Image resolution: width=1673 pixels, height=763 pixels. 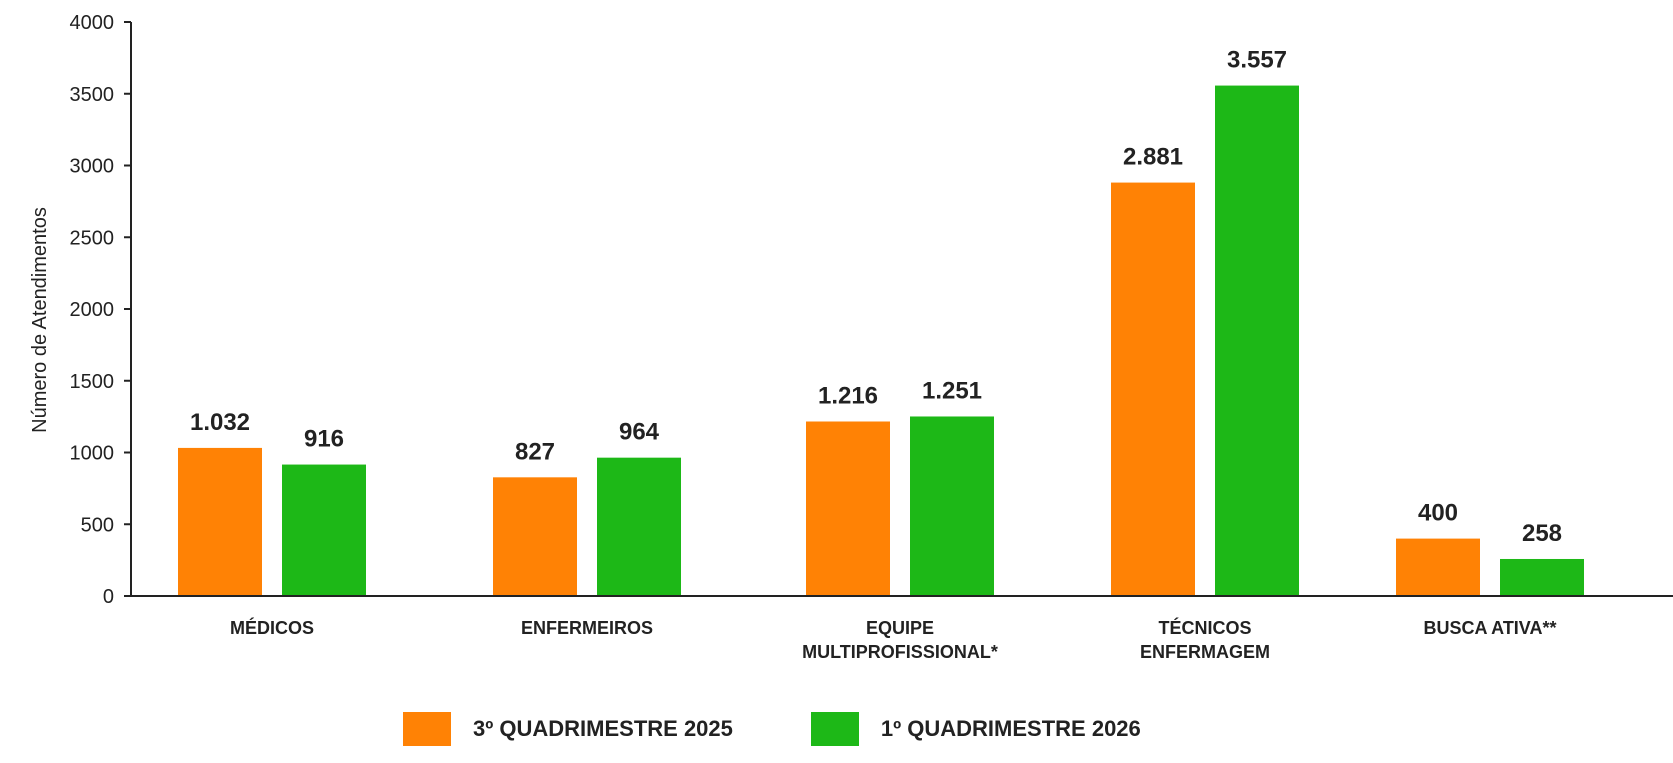 I want to click on y-tick-label: 1000, so click(x=92, y=454).